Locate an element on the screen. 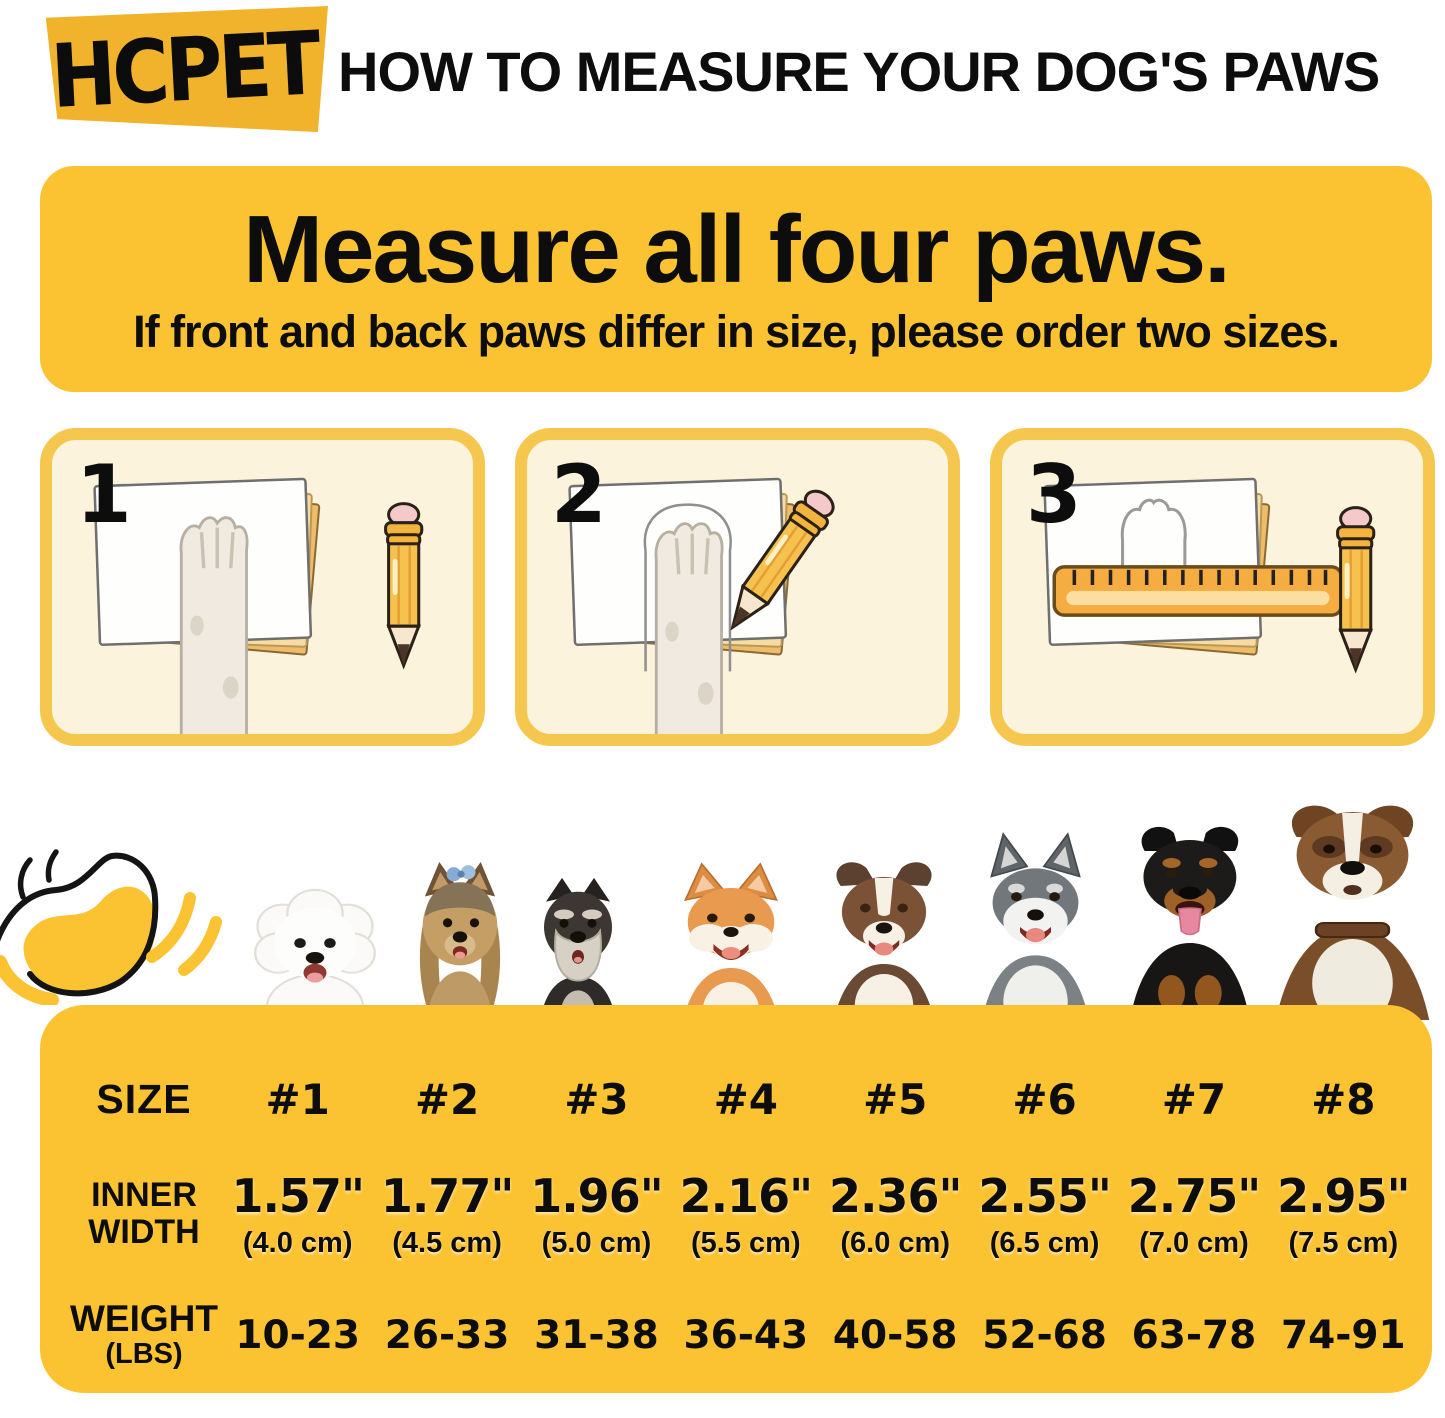 The width and height of the screenshot is (1445, 1418). dog-photo-rottweiler is located at coordinates (1190, 923).